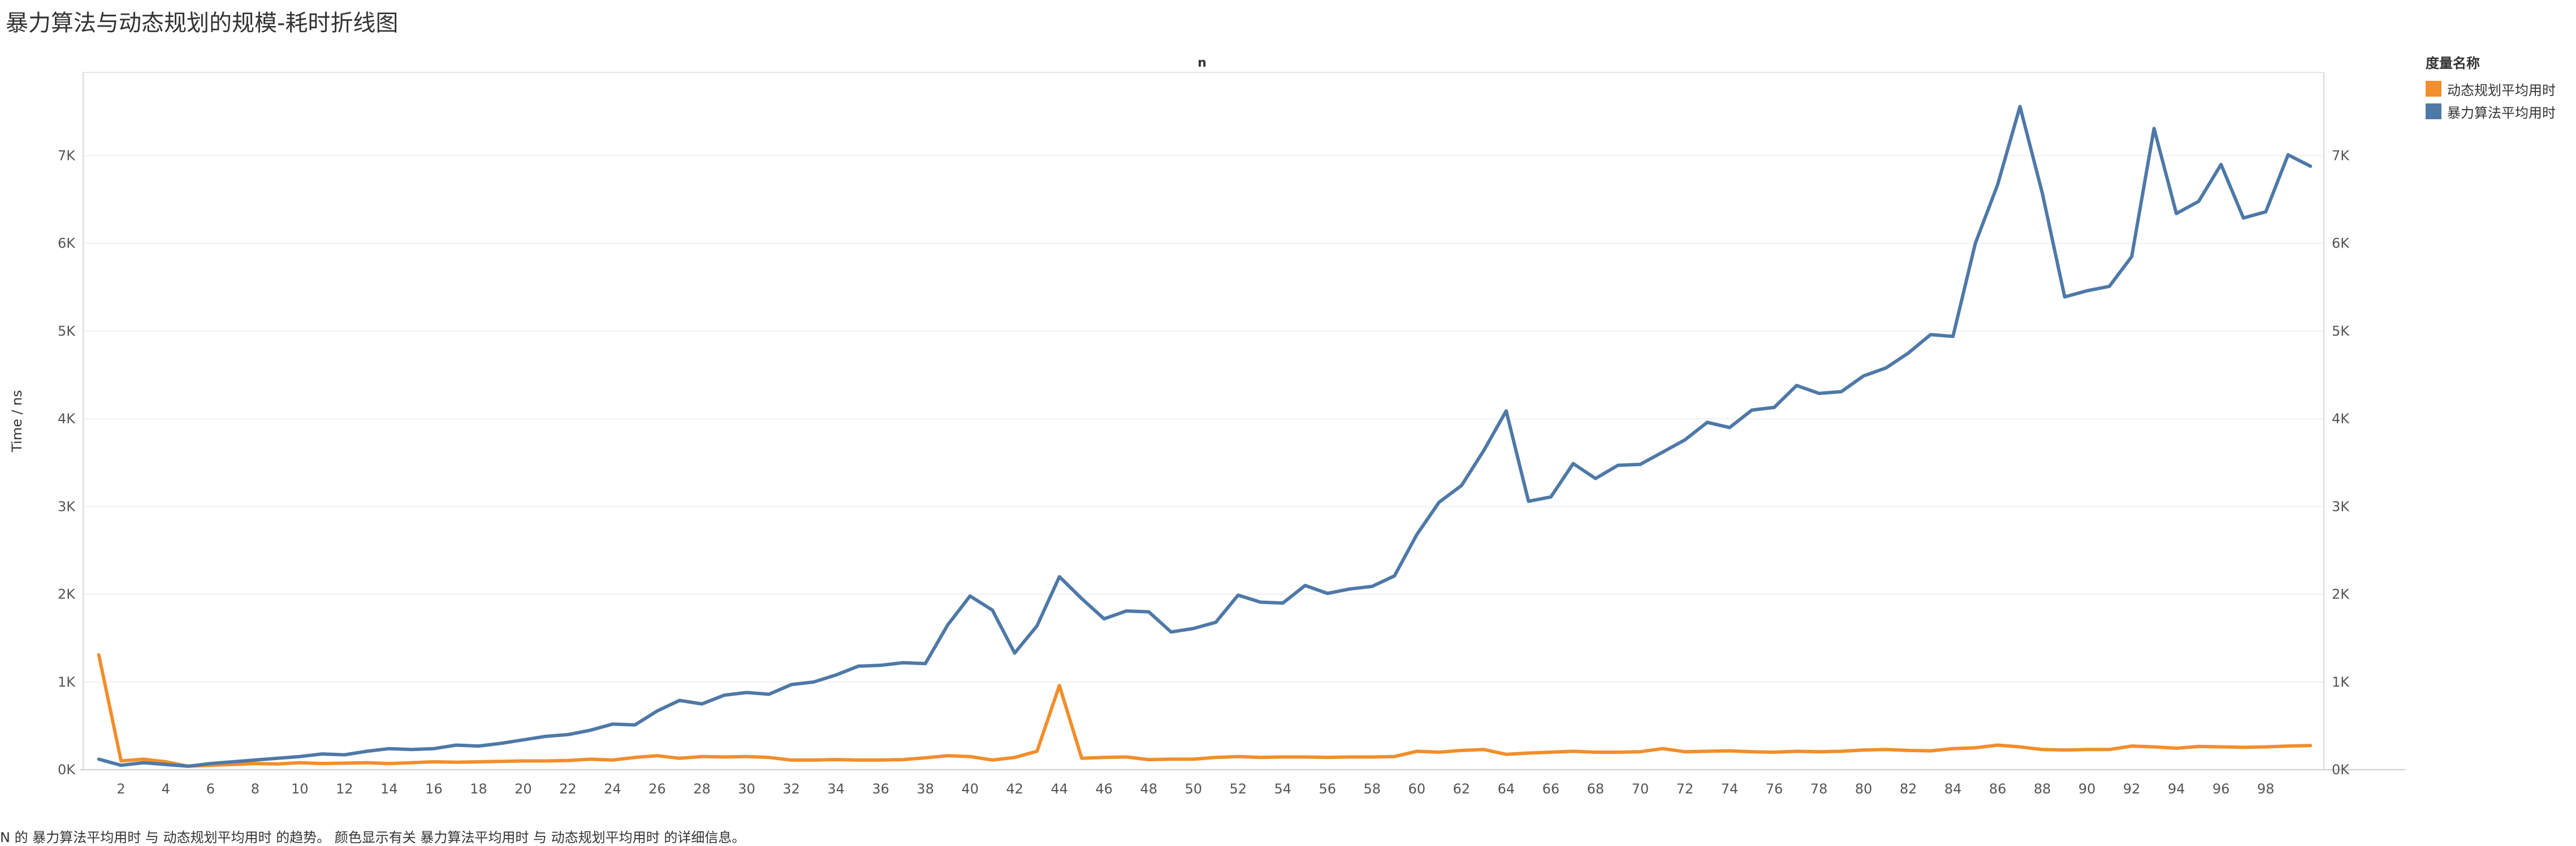 The width and height of the screenshot is (2576, 846). I want to click on x-axis-title: n, so click(1202, 63).